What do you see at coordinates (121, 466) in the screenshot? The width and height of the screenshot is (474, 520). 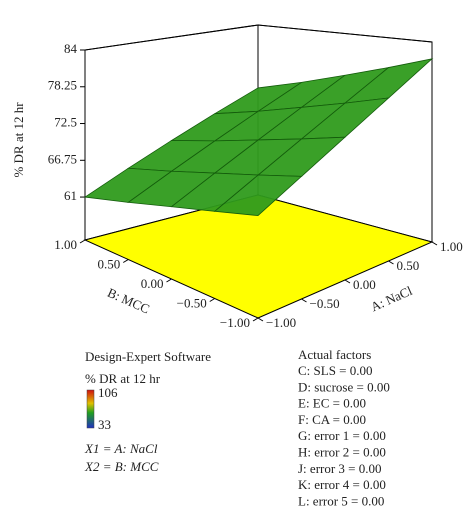 I see `legend-x2: X2 = B: MCC` at bounding box center [121, 466].